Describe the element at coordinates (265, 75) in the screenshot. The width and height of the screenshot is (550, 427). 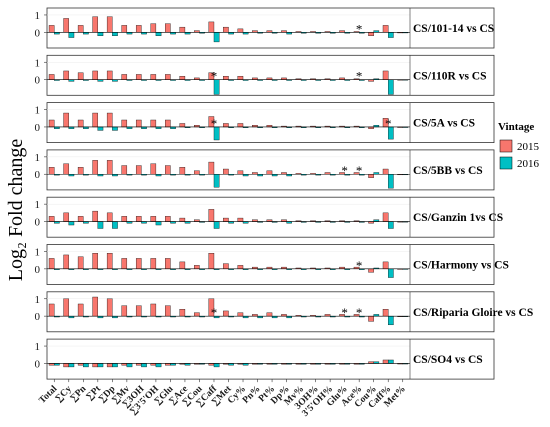
I see `panel-2: 0 1 * * CS/110R vs CS` at that location.